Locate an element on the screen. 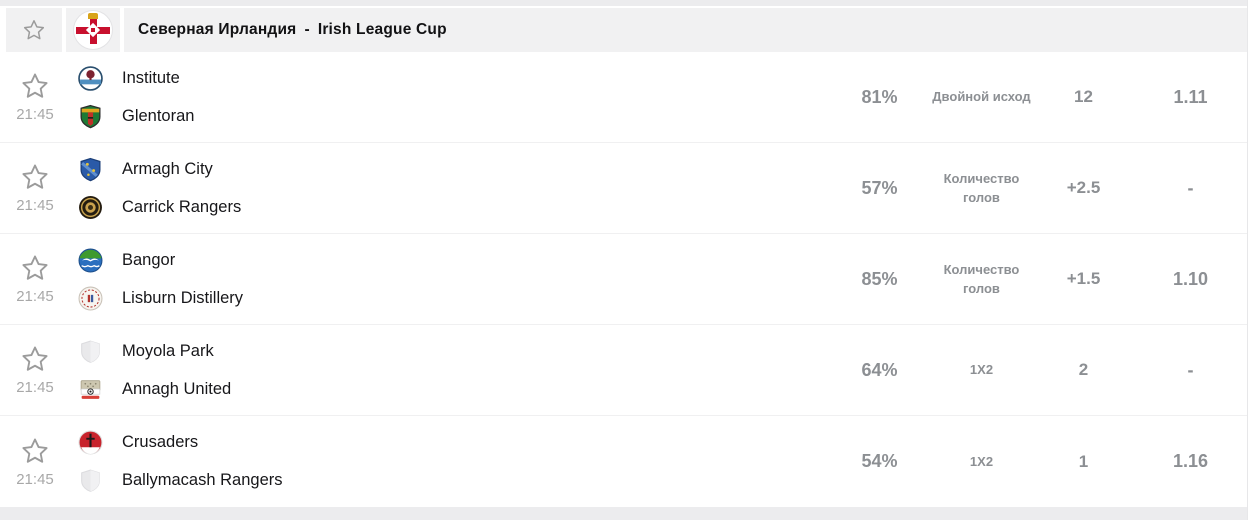 The height and width of the screenshot is (520, 1255). section-separator-top is located at coordinates (623, 3).